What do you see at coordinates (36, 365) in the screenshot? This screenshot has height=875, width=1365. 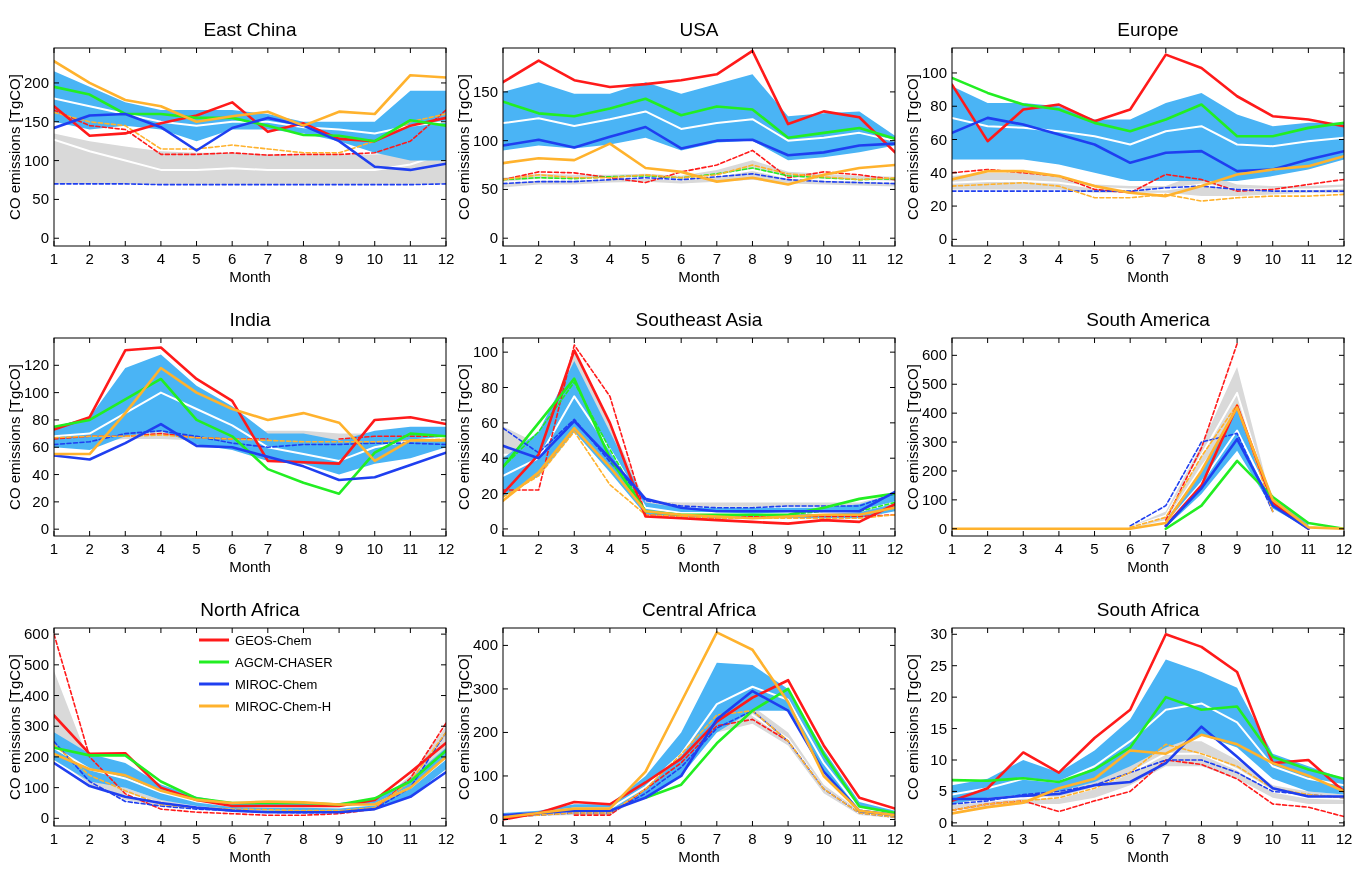 I see `y-tick-label: 120` at bounding box center [36, 365].